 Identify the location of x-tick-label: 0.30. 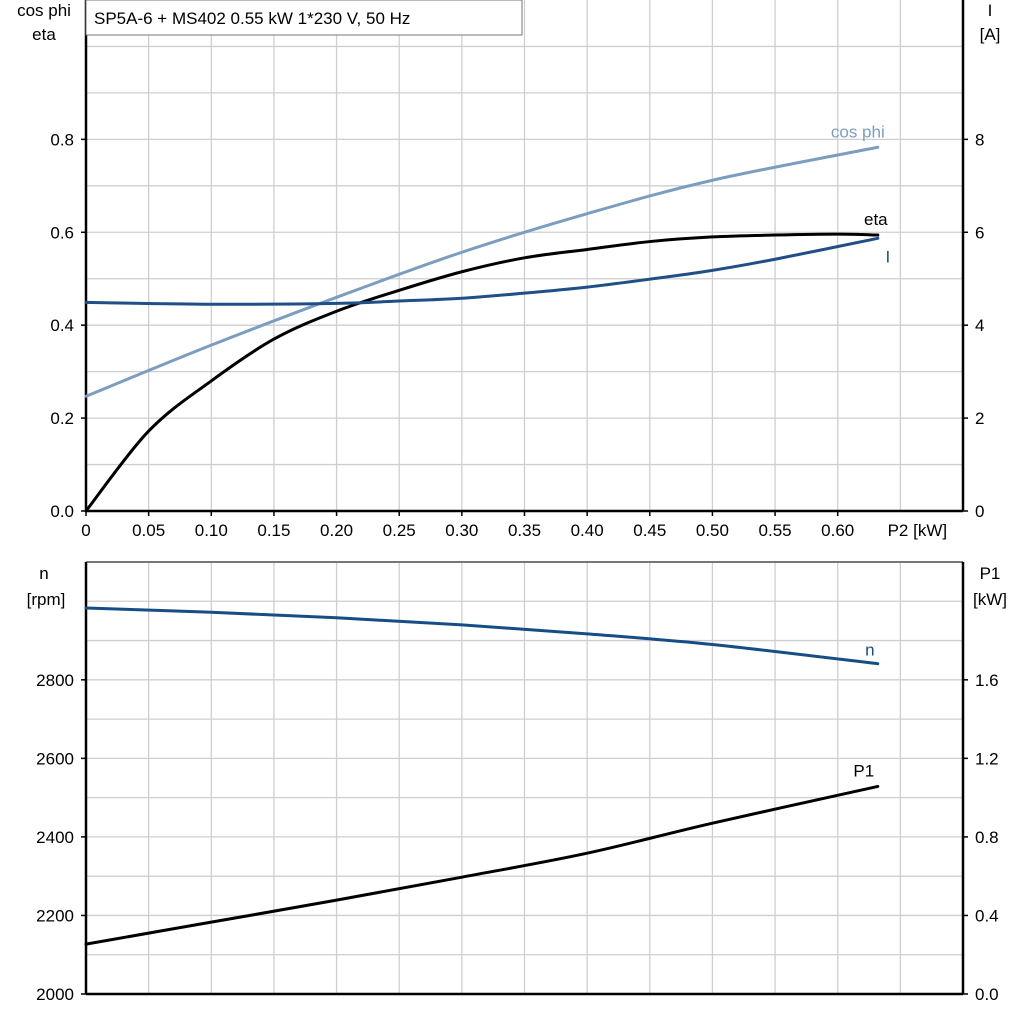
(461, 530).